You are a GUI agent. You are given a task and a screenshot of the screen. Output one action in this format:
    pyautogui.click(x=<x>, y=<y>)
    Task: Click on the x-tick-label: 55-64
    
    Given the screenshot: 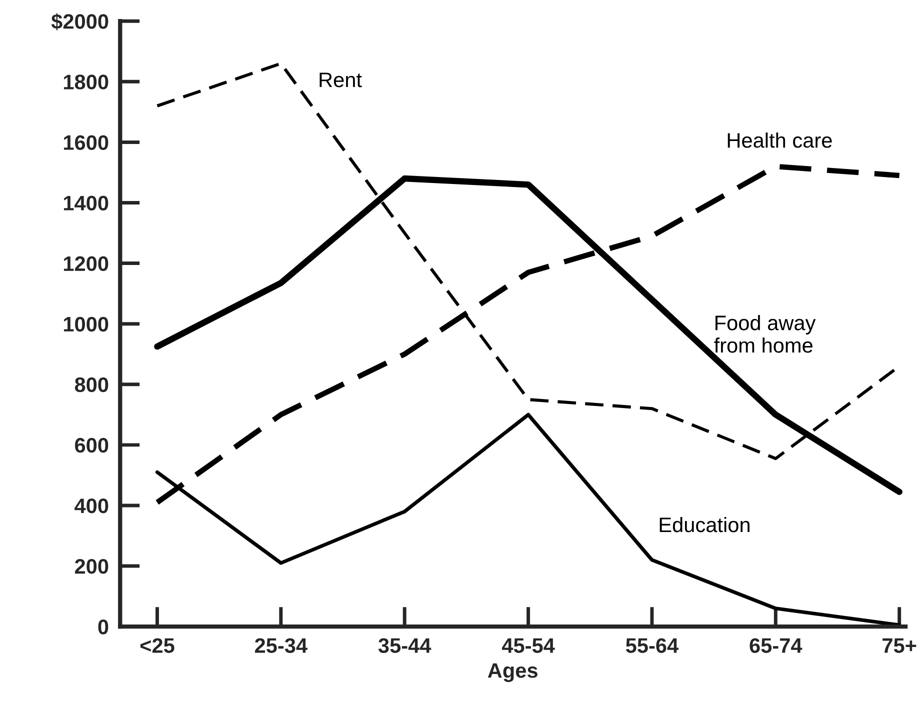 What is the action you would take?
    pyautogui.click(x=652, y=645)
    